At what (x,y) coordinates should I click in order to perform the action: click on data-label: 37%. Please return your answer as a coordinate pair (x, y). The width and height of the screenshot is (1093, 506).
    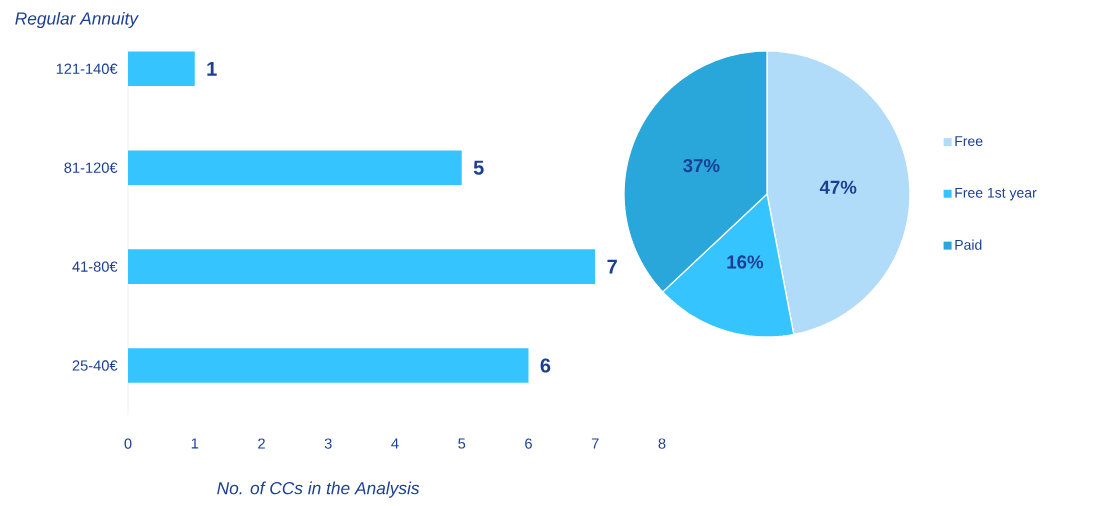
    Looking at the image, I should click on (701, 165).